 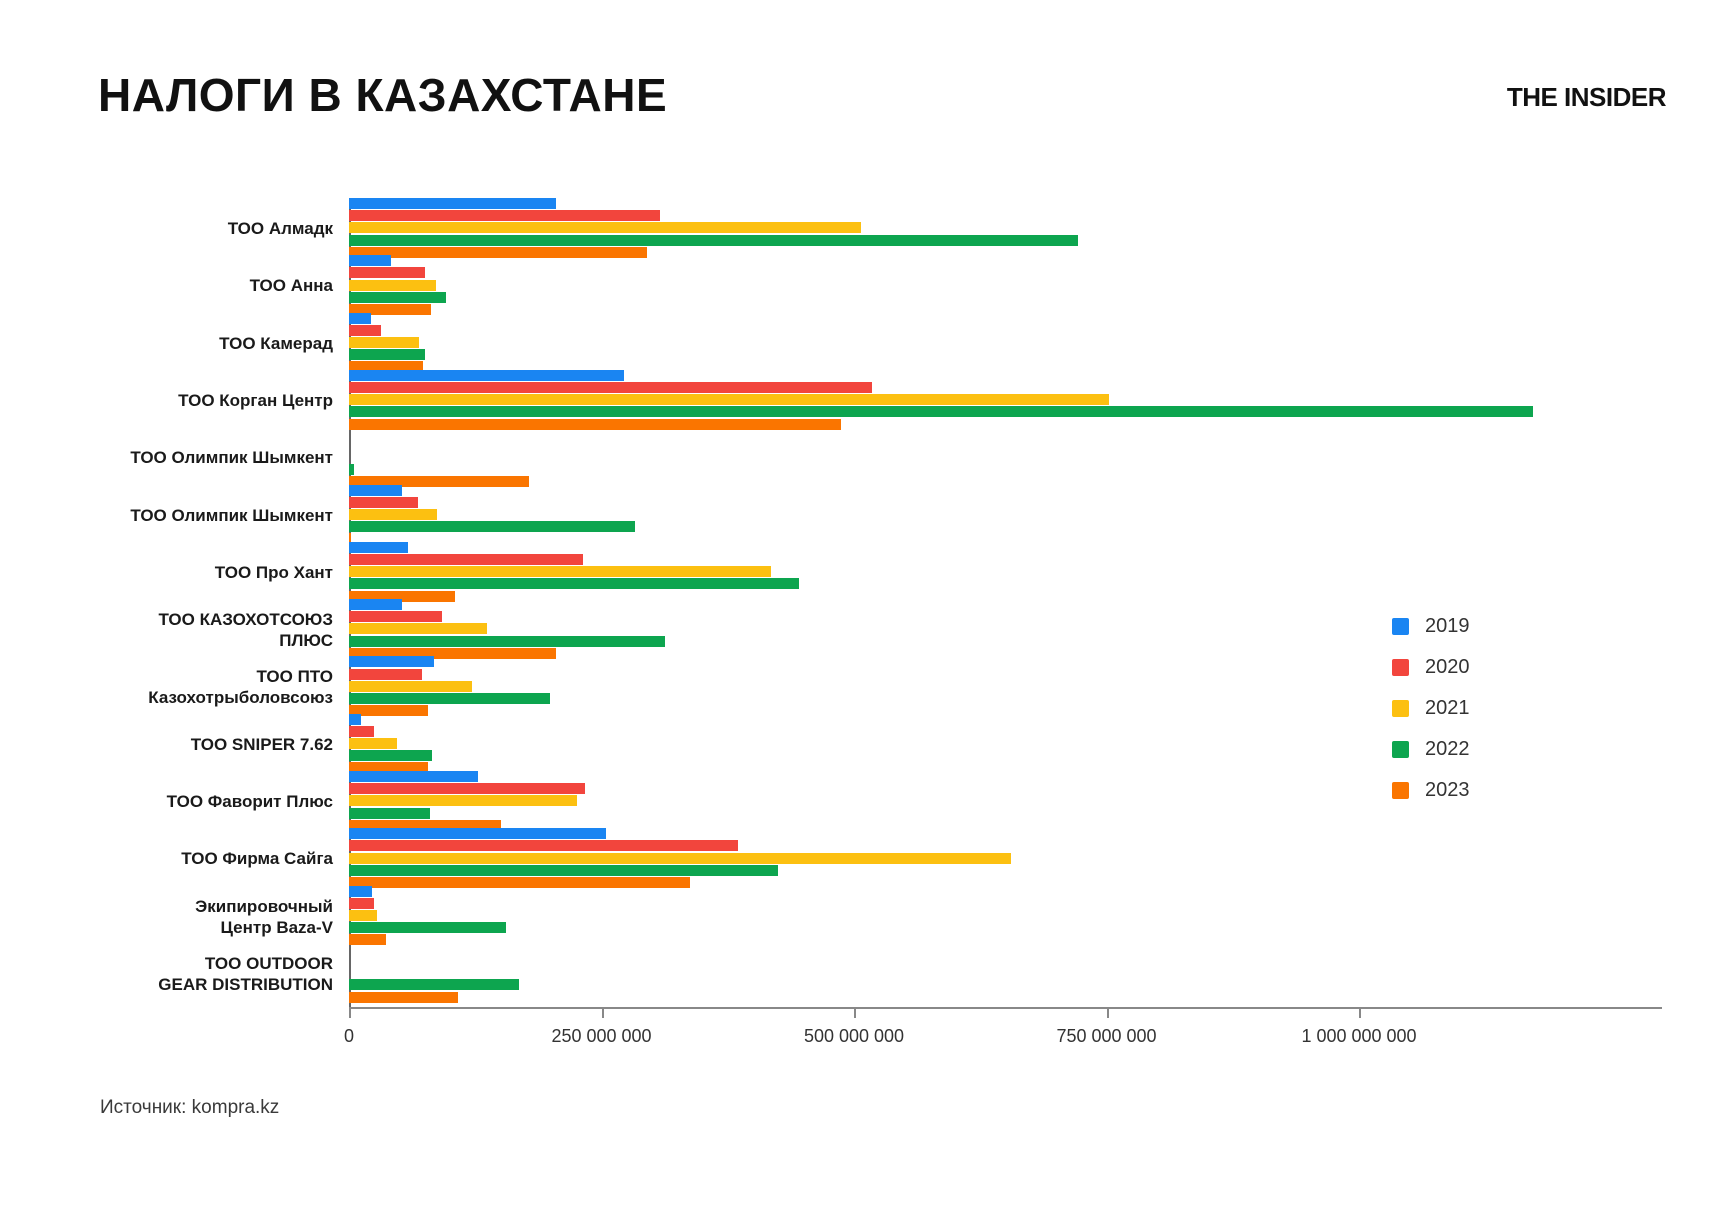 What do you see at coordinates (1447, 626) in the screenshot?
I see `legend-label: 2019` at bounding box center [1447, 626].